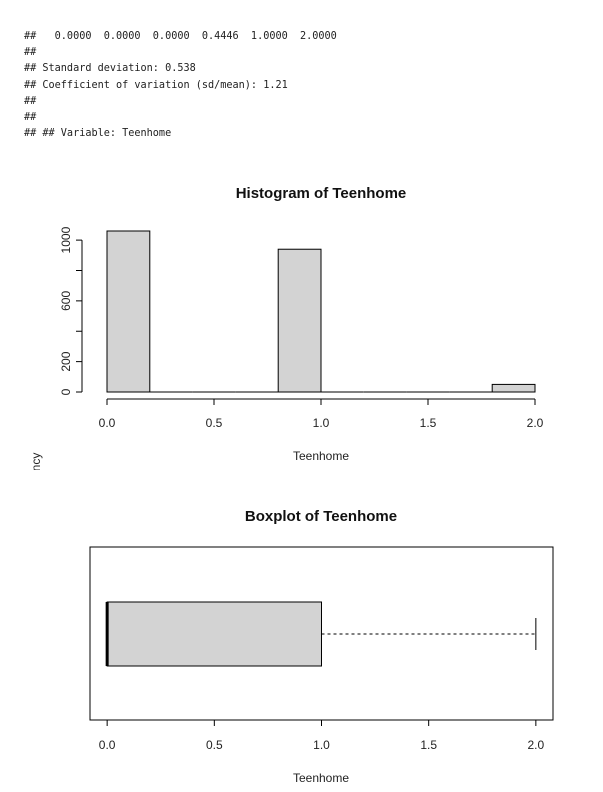 The image size is (603, 792). What do you see at coordinates (321, 516) in the screenshot?
I see `boxplot-title: Boxplot of Teenhome` at bounding box center [321, 516].